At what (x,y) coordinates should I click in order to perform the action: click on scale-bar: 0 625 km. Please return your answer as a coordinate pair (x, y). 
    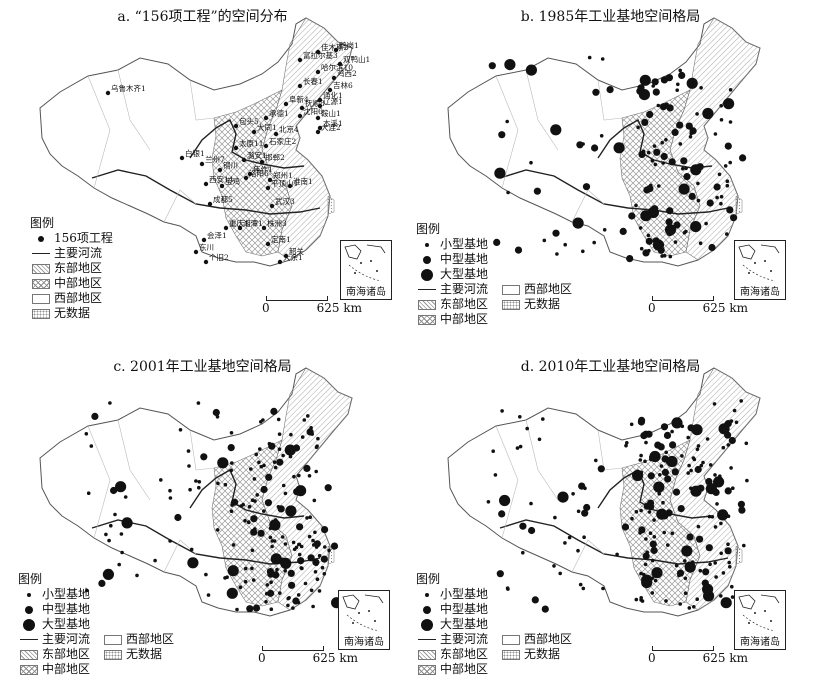
    Looking at the image, I should click on (308, 655).